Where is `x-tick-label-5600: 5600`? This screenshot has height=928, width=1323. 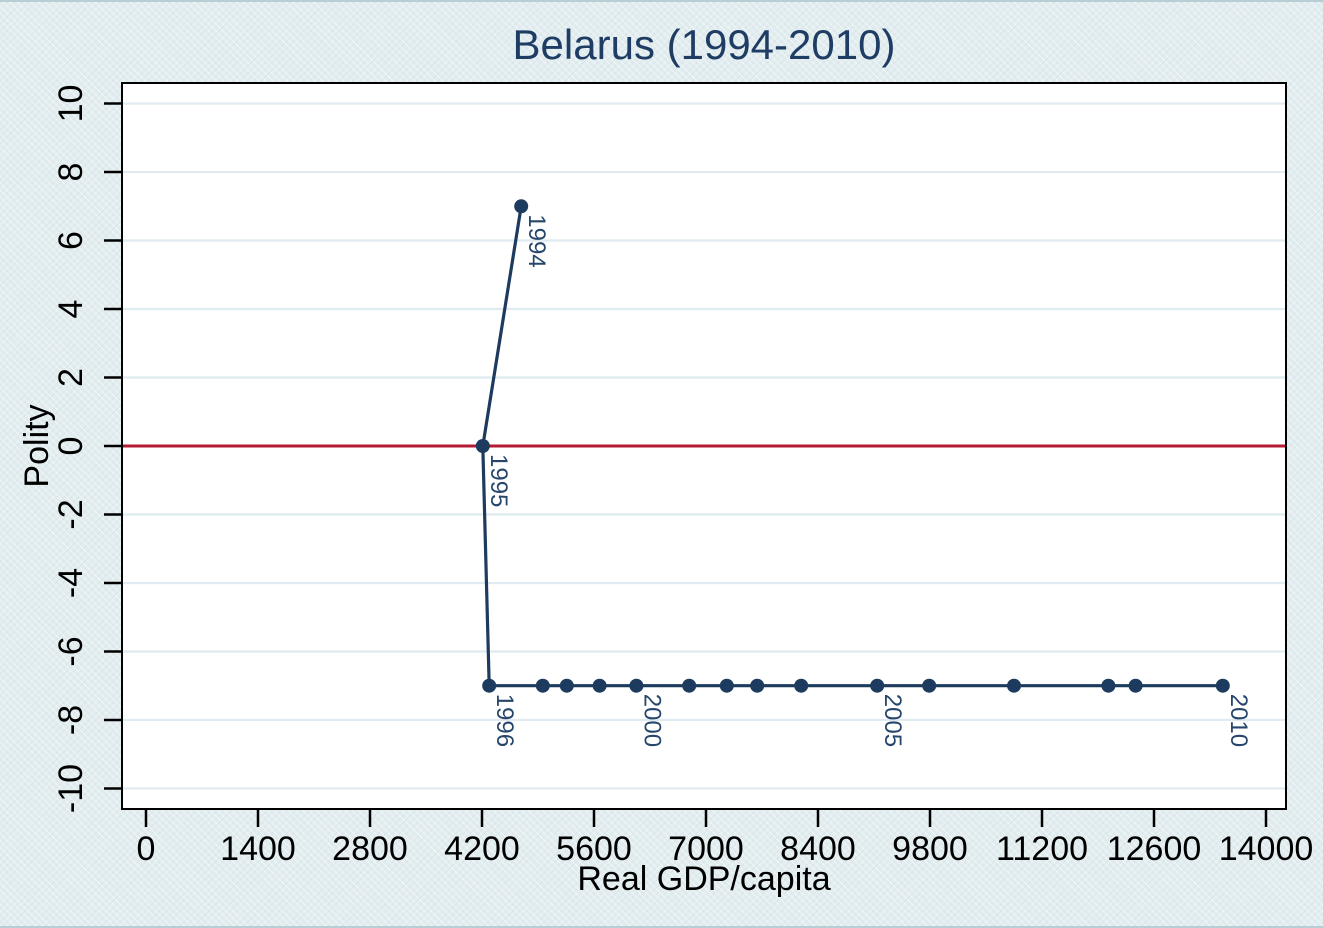
x-tick-label-5600: 5600 is located at coordinates (594, 849).